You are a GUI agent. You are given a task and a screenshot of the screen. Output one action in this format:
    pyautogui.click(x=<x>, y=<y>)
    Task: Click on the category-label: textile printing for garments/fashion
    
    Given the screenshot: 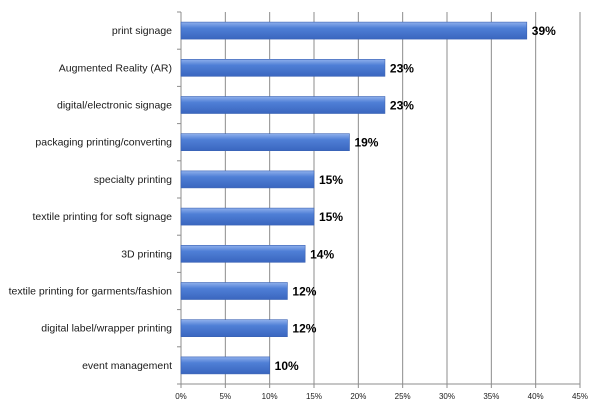 What is the action you would take?
    pyautogui.click(x=91, y=292)
    